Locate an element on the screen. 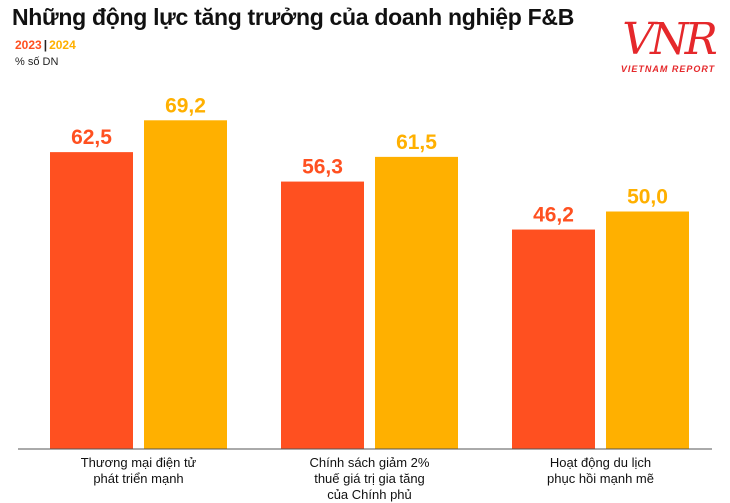 The image size is (730, 503). logo-tagline: VIETNAM REPORT is located at coordinates (668, 69).